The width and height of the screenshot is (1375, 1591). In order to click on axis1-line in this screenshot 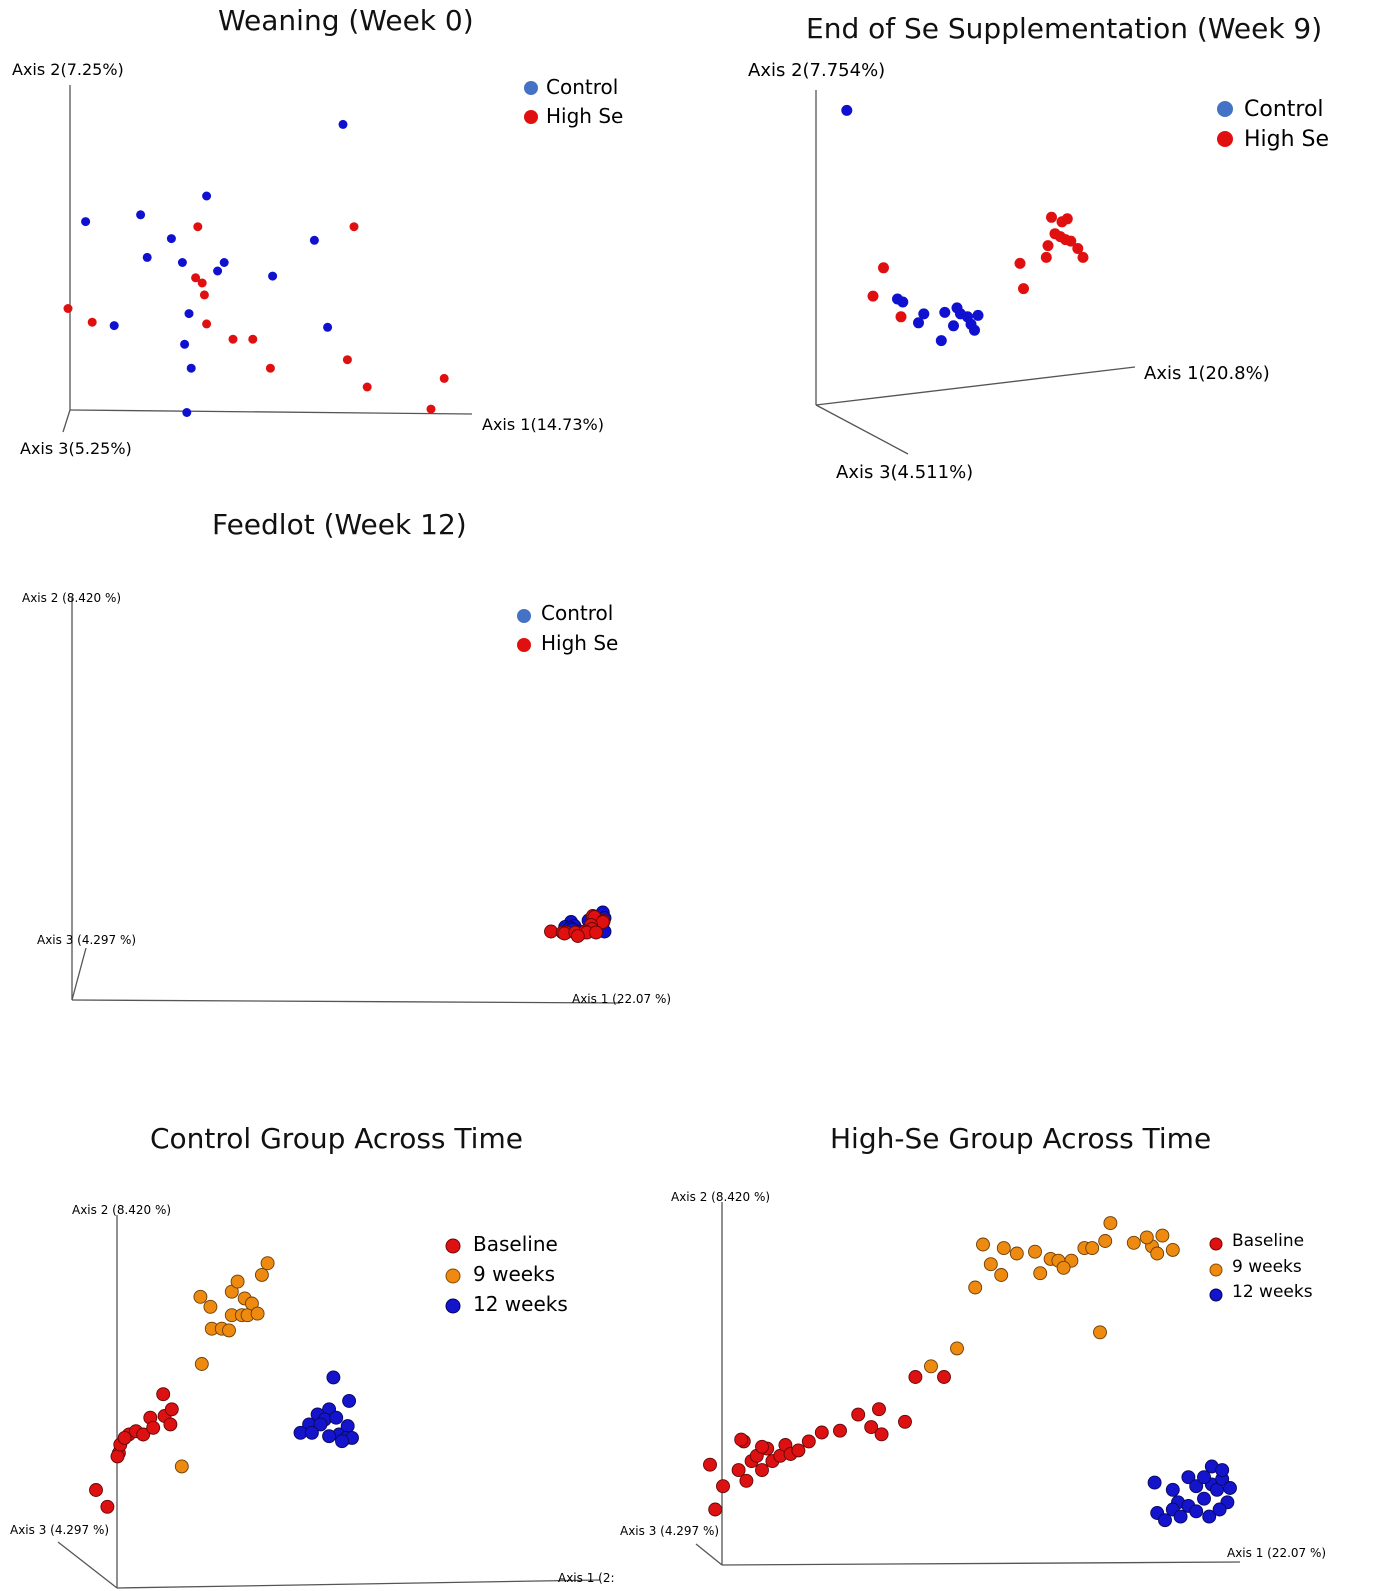, I will do `click(271, 412)`.